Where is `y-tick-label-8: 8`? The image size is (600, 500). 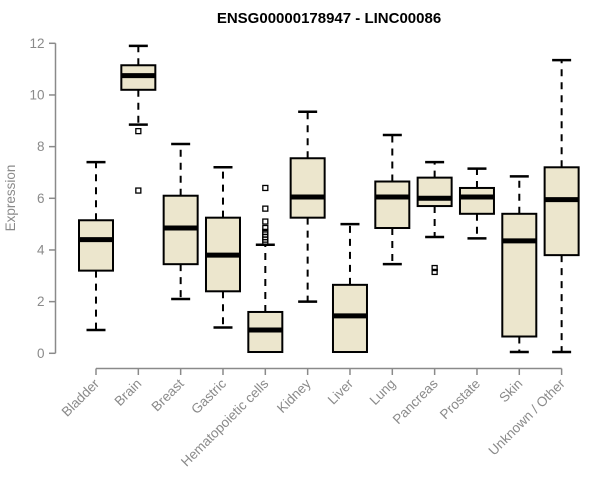
y-tick-label-8: 8 is located at coordinates (41, 146).